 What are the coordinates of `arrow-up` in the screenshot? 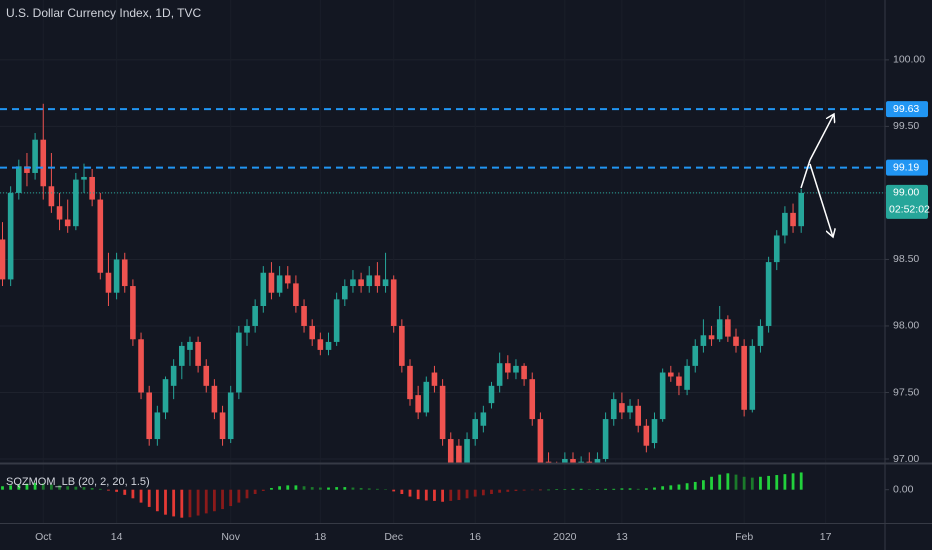 It's located at (821, 137).